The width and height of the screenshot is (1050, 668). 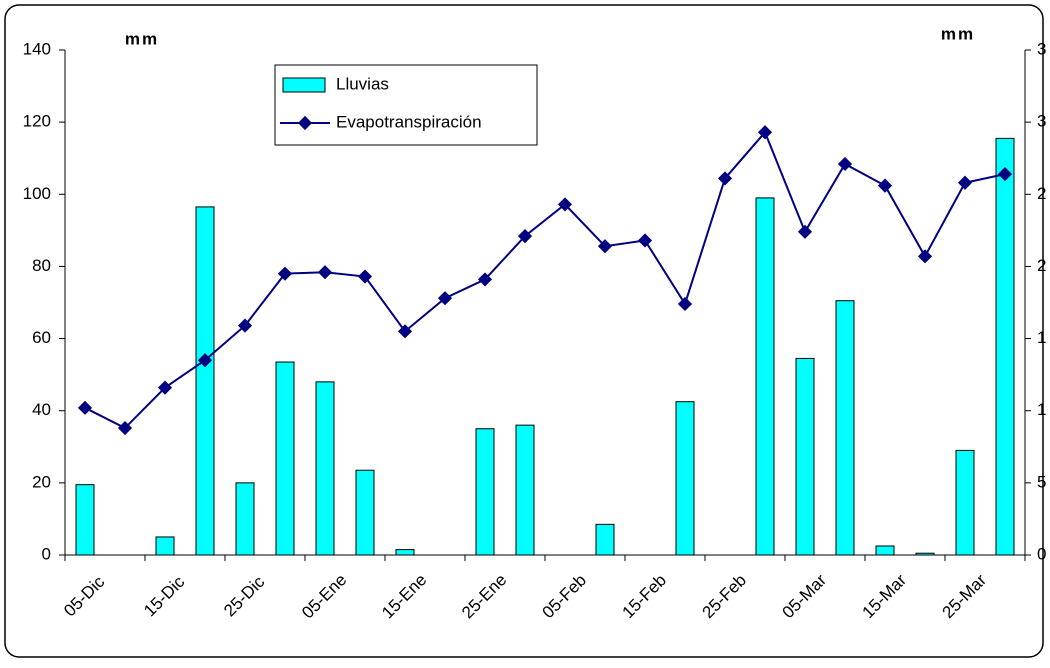 I want to click on y-tick-label: 100, so click(x=37, y=193).